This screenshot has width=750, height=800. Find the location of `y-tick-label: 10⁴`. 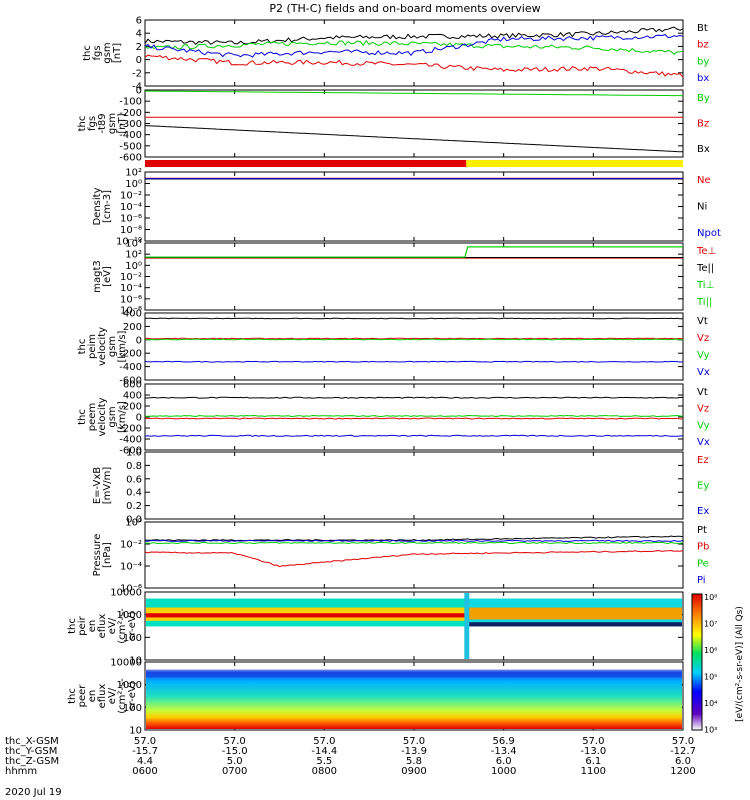

y-tick-label: 10⁴ is located at coordinates (133, 244).